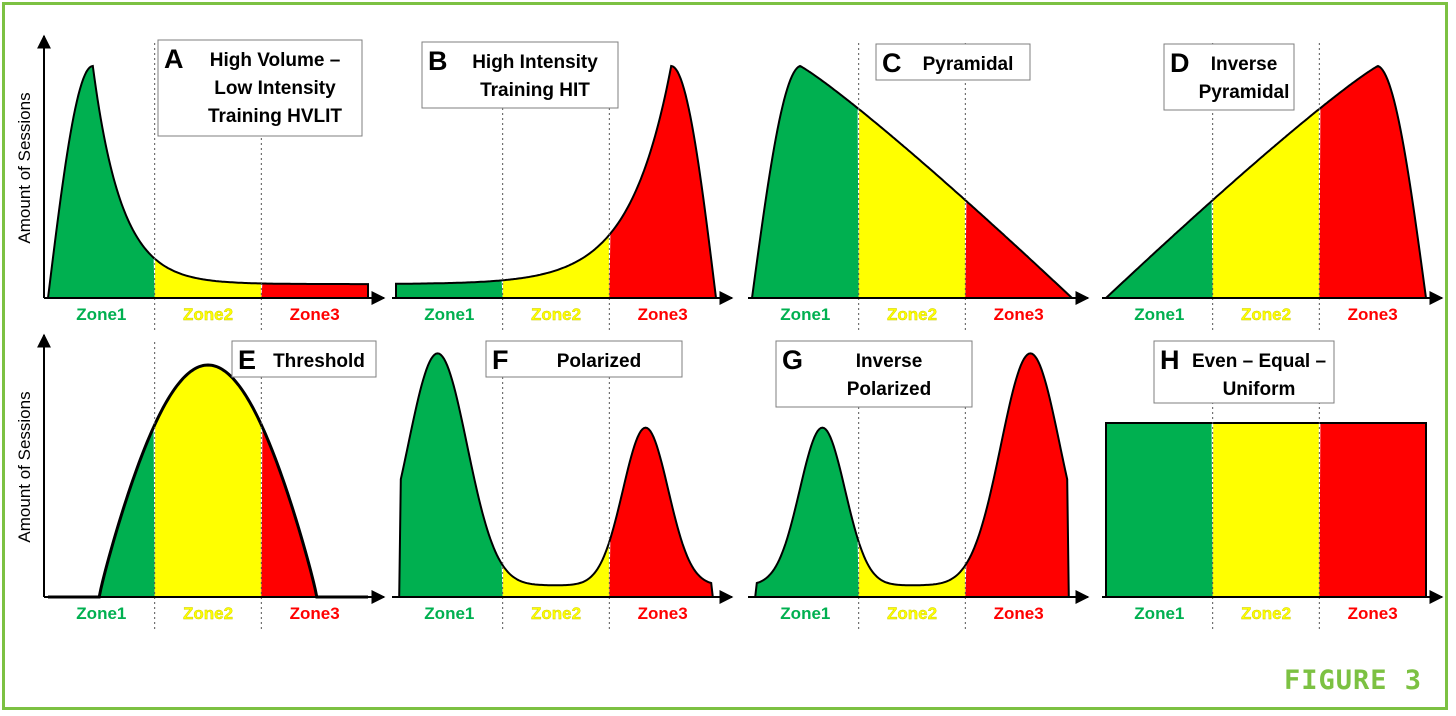 This screenshot has width=1456, height=716. Describe the element at coordinates (275, 116) in the screenshot. I see `panel-title-line: Training HVLIT` at that location.